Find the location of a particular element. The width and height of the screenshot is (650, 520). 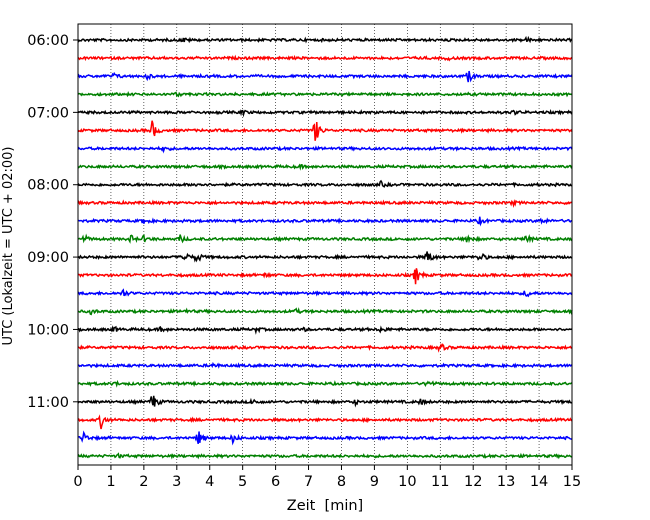

x-tick-label: 4 is located at coordinates (209, 482).